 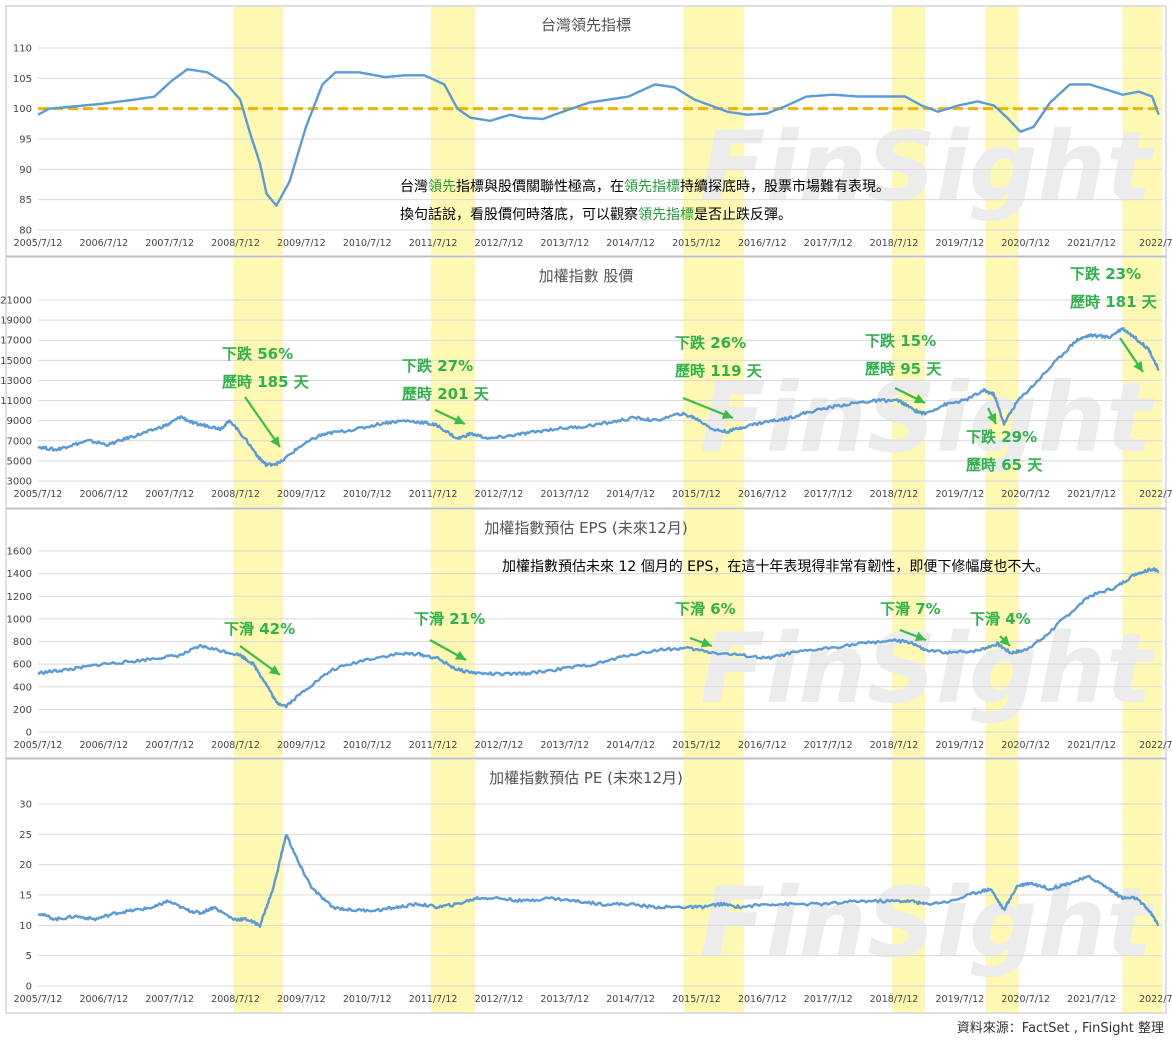 What do you see at coordinates (1000, 619) in the screenshot?
I see `eps-drop-callout: 下滑 4%` at bounding box center [1000, 619].